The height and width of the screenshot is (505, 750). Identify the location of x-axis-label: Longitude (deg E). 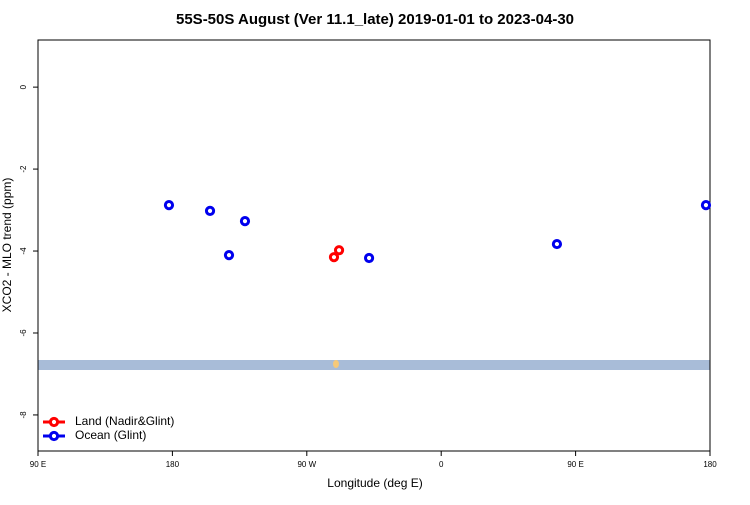
(374, 483).